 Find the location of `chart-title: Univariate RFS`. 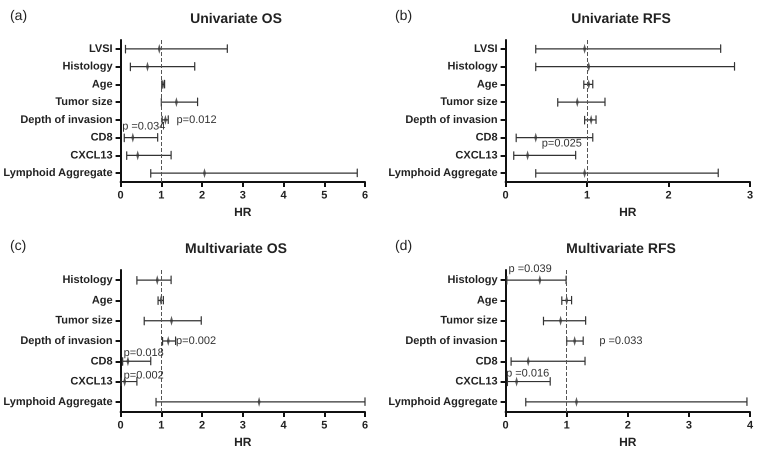

chart-title: Univariate RFS is located at coordinates (621, 18).